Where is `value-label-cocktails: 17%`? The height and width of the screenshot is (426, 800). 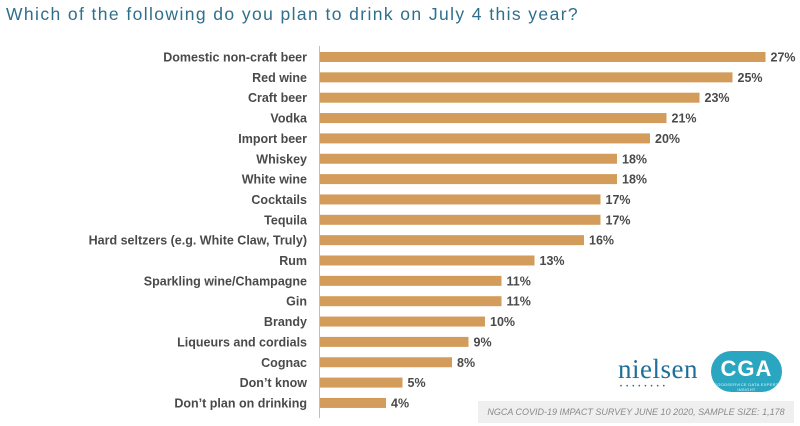
value-label-cocktails: 17% is located at coordinates (618, 200).